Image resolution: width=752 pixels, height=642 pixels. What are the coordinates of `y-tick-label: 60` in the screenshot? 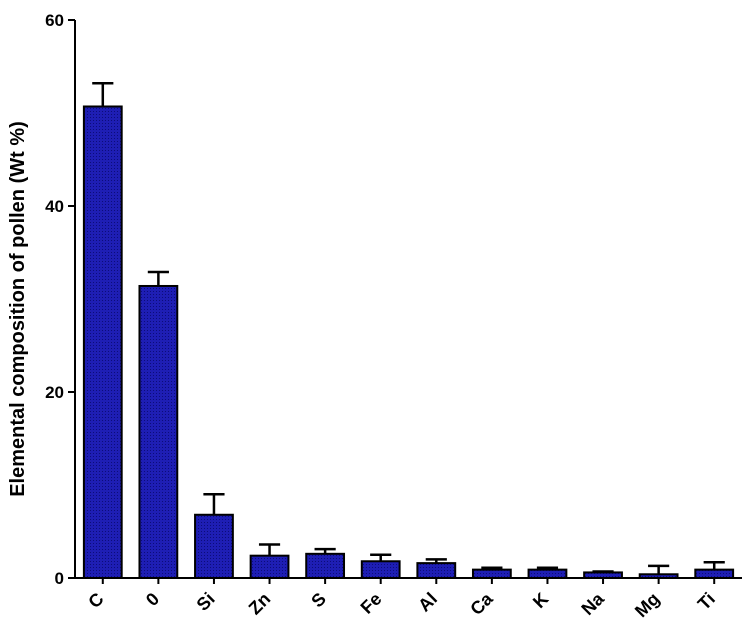 It's located at (54, 20).